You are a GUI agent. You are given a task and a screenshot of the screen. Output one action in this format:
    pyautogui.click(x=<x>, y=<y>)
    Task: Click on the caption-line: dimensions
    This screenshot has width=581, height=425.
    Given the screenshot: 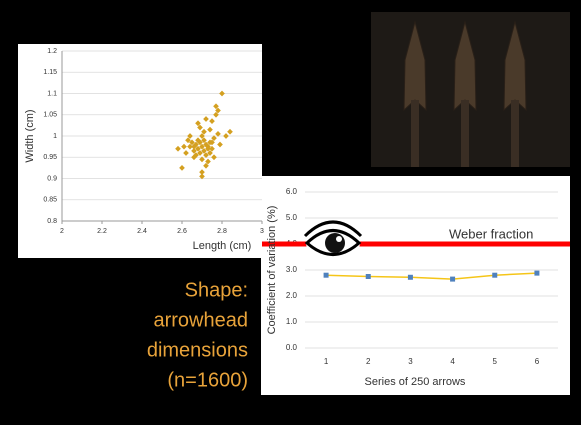 What is the action you would take?
    pyautogui.click(x=197, y=350)
    